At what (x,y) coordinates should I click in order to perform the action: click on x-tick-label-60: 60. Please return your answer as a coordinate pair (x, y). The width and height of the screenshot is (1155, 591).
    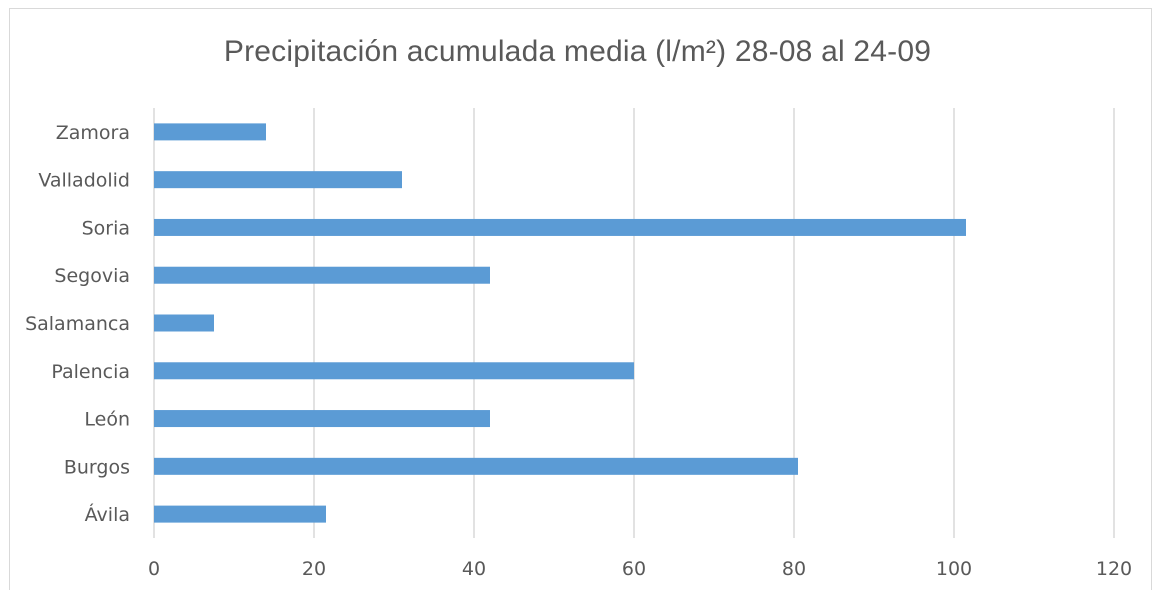
    Looking at the image, I should click on (634, 569).